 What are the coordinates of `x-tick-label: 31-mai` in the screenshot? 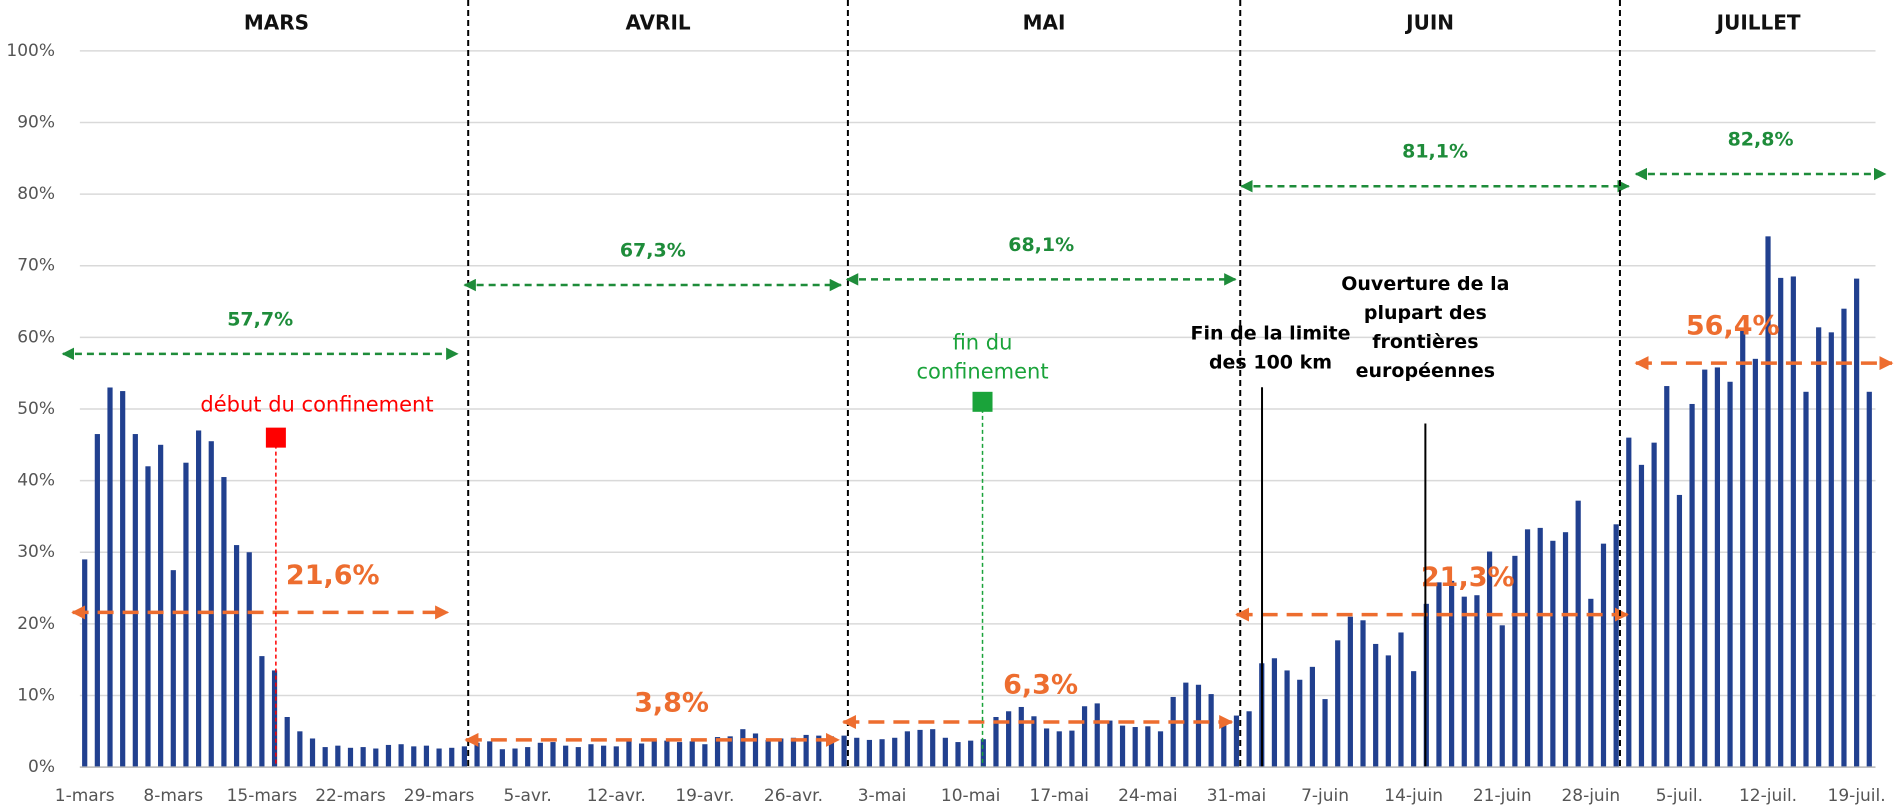 It's located at (1236, 796).